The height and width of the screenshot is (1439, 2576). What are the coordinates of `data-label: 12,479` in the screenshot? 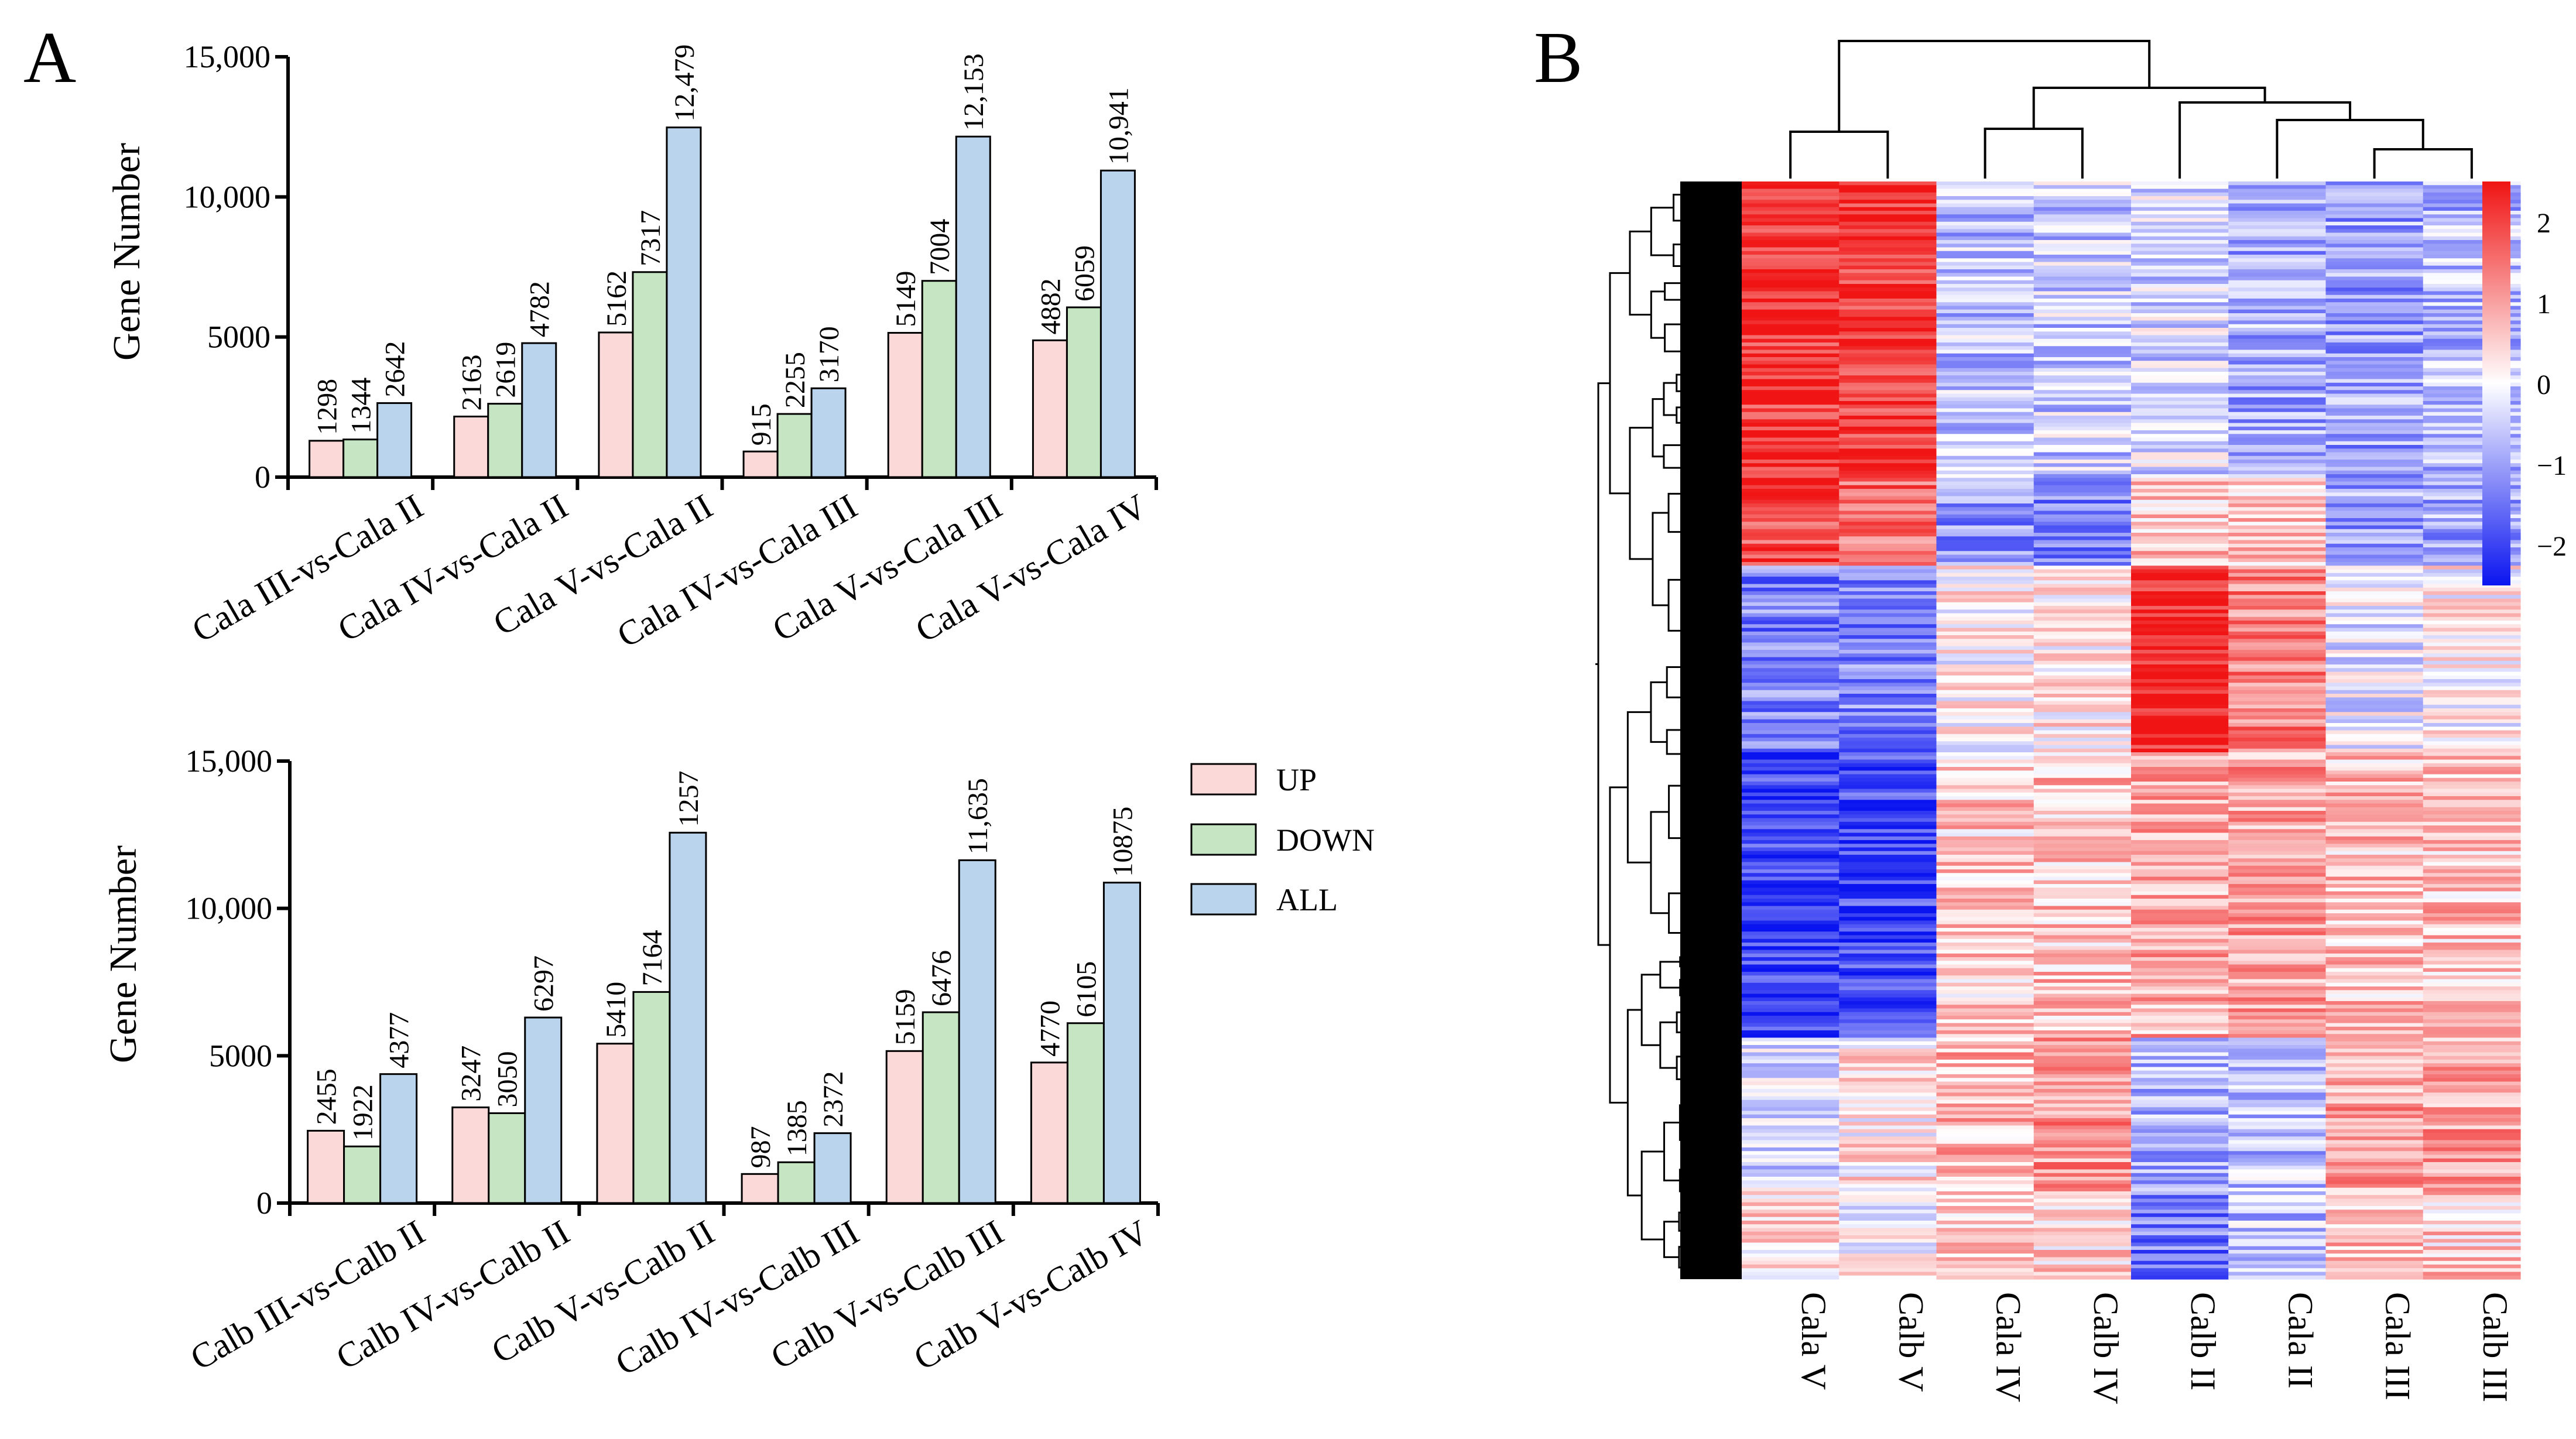 It's located at (684, 83).